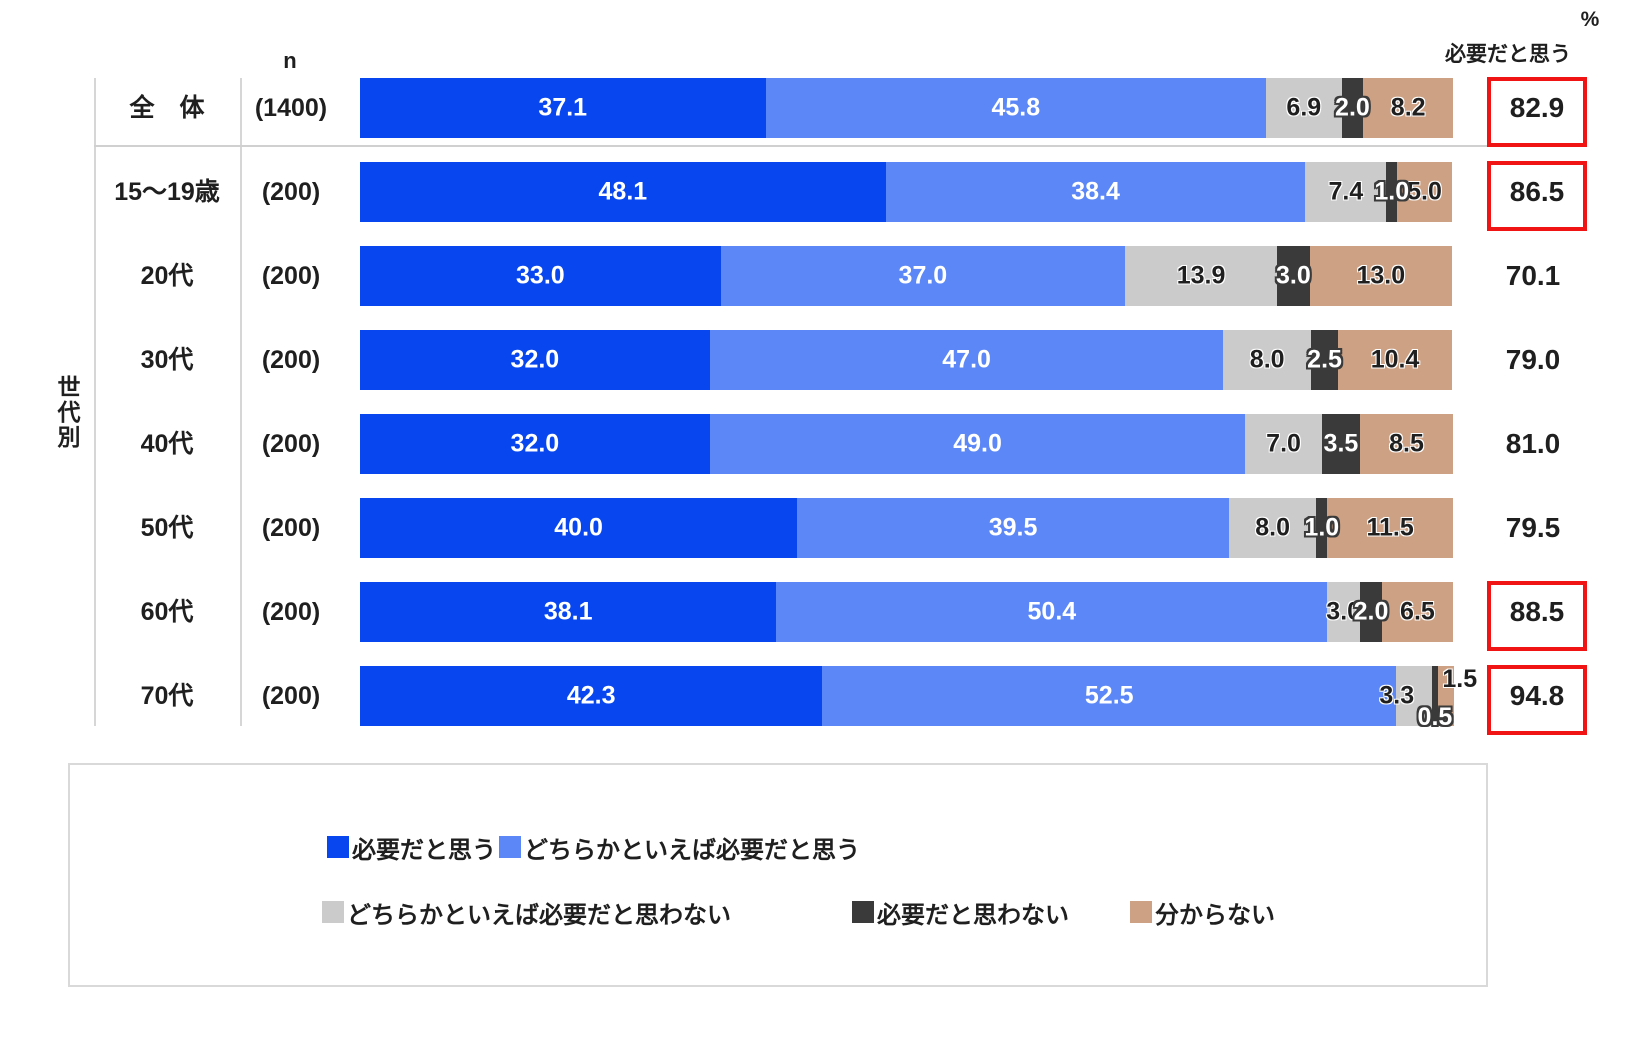  Describe the element at coordinates (1533, 527) in the screenshot. I see `total-value: 79.5` at that location.